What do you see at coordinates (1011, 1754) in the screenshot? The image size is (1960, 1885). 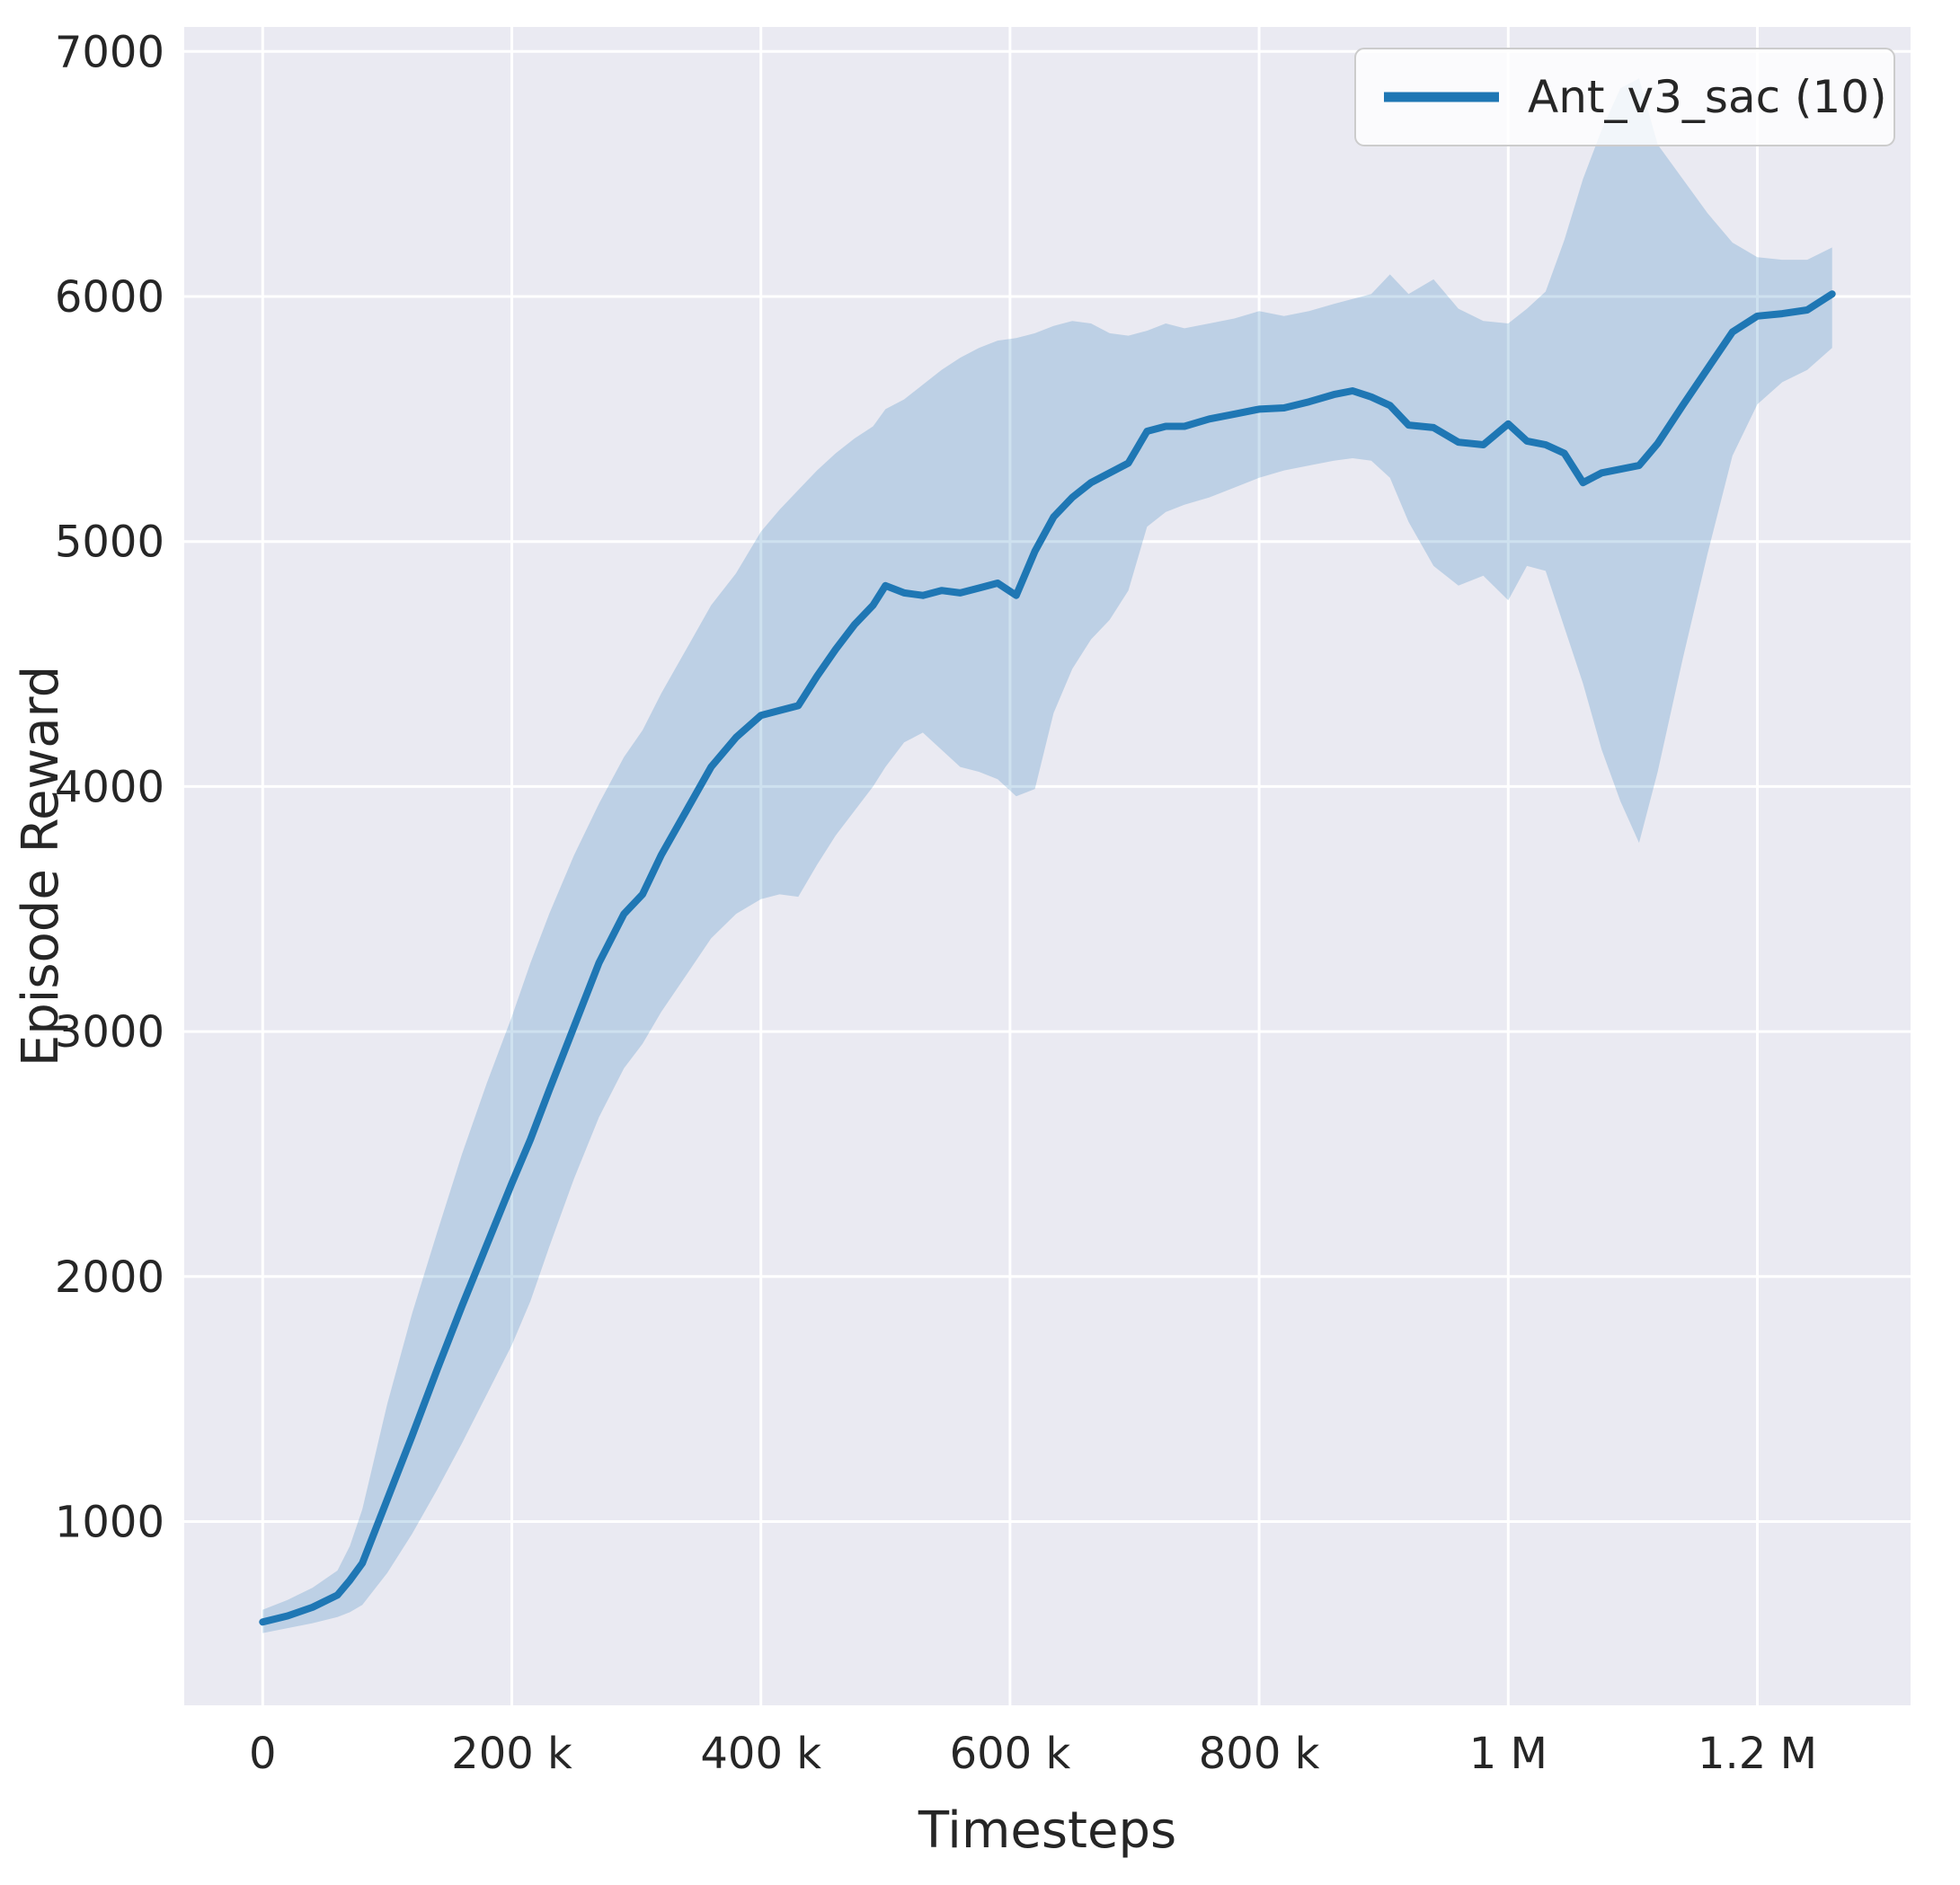 I see `x-tick-label: 600 k` at bounding box center [1011, 1754].